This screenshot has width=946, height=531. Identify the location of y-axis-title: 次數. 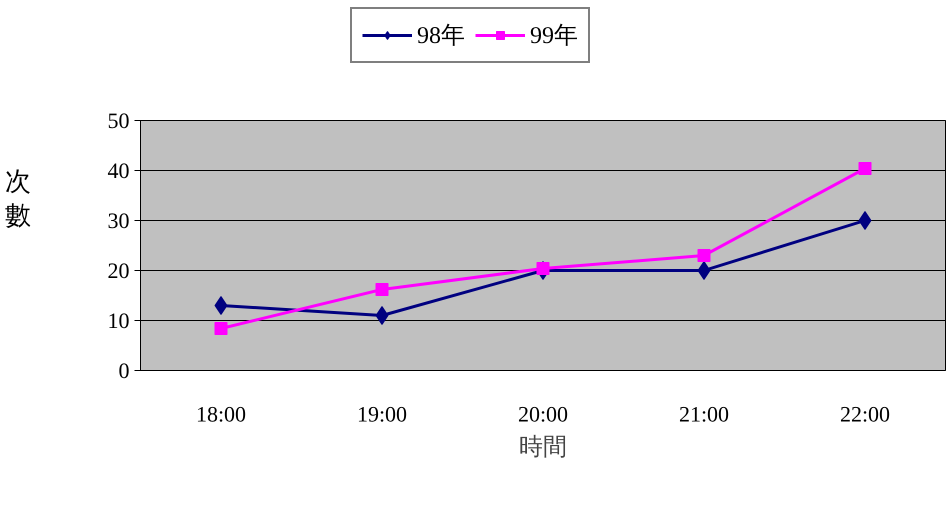
(18, 199).